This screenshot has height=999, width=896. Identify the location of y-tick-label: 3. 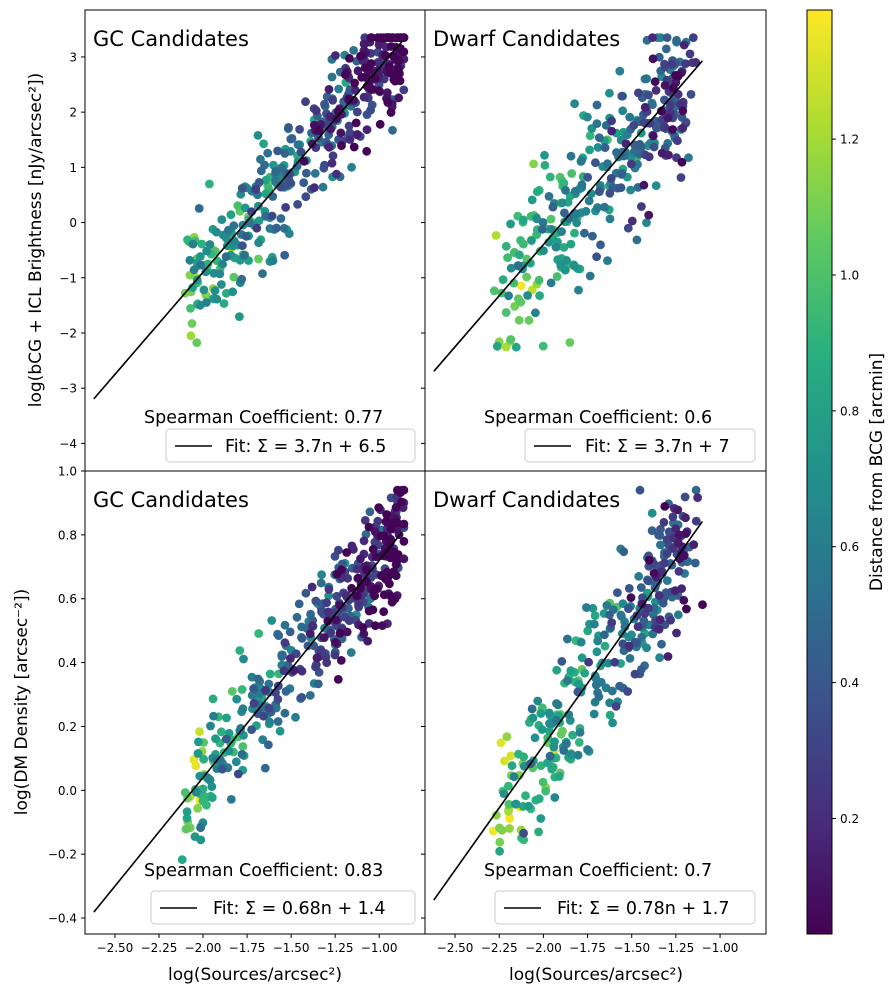
(73, 57).